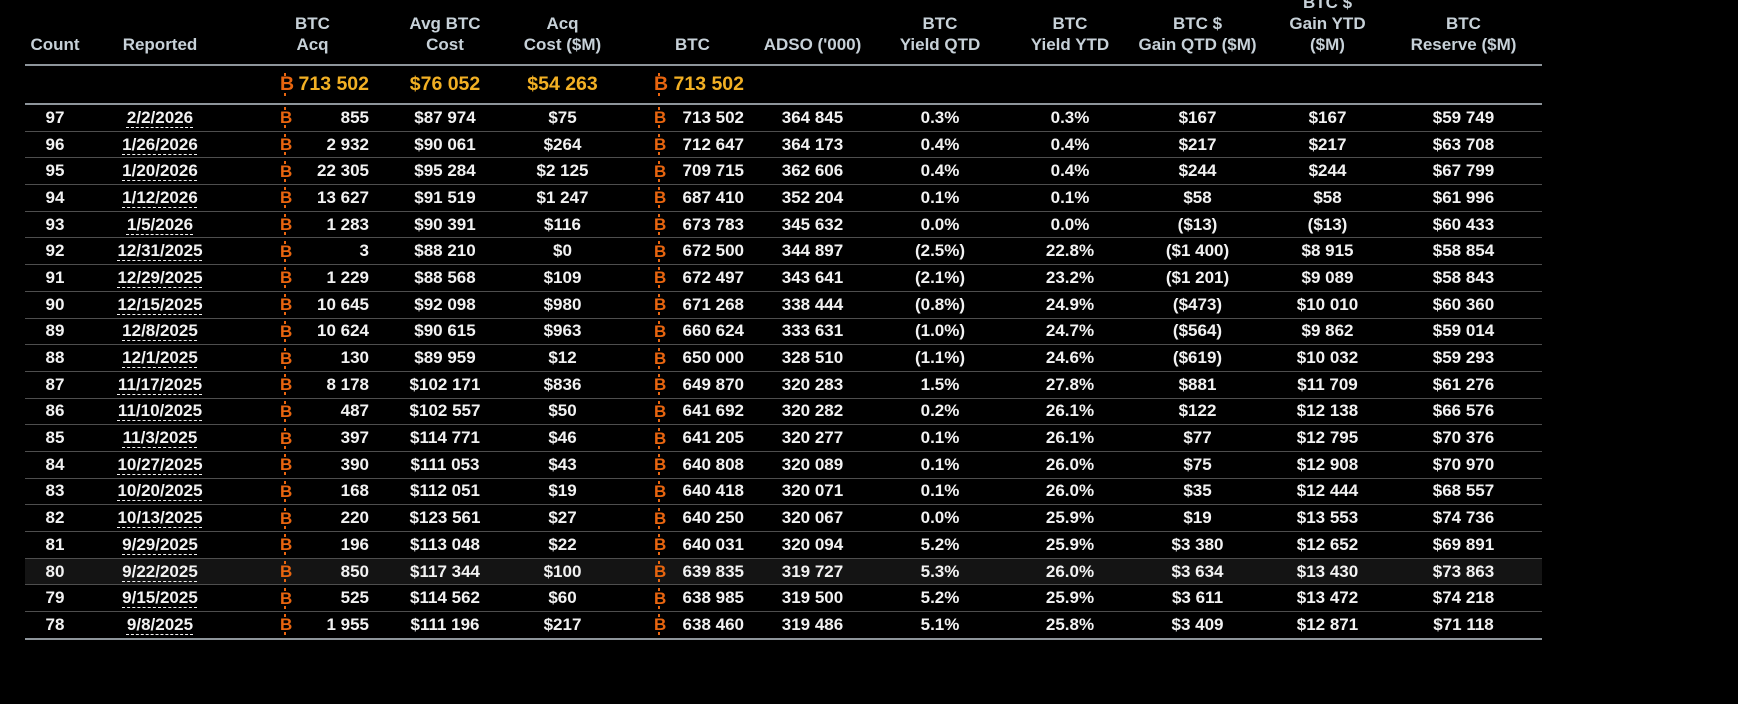 The image size is (1738, 704). What do you see at coordinates (812, 624) in the screenshot?
I see `adso-cell: 319 486` at bounding box center [812, 624].